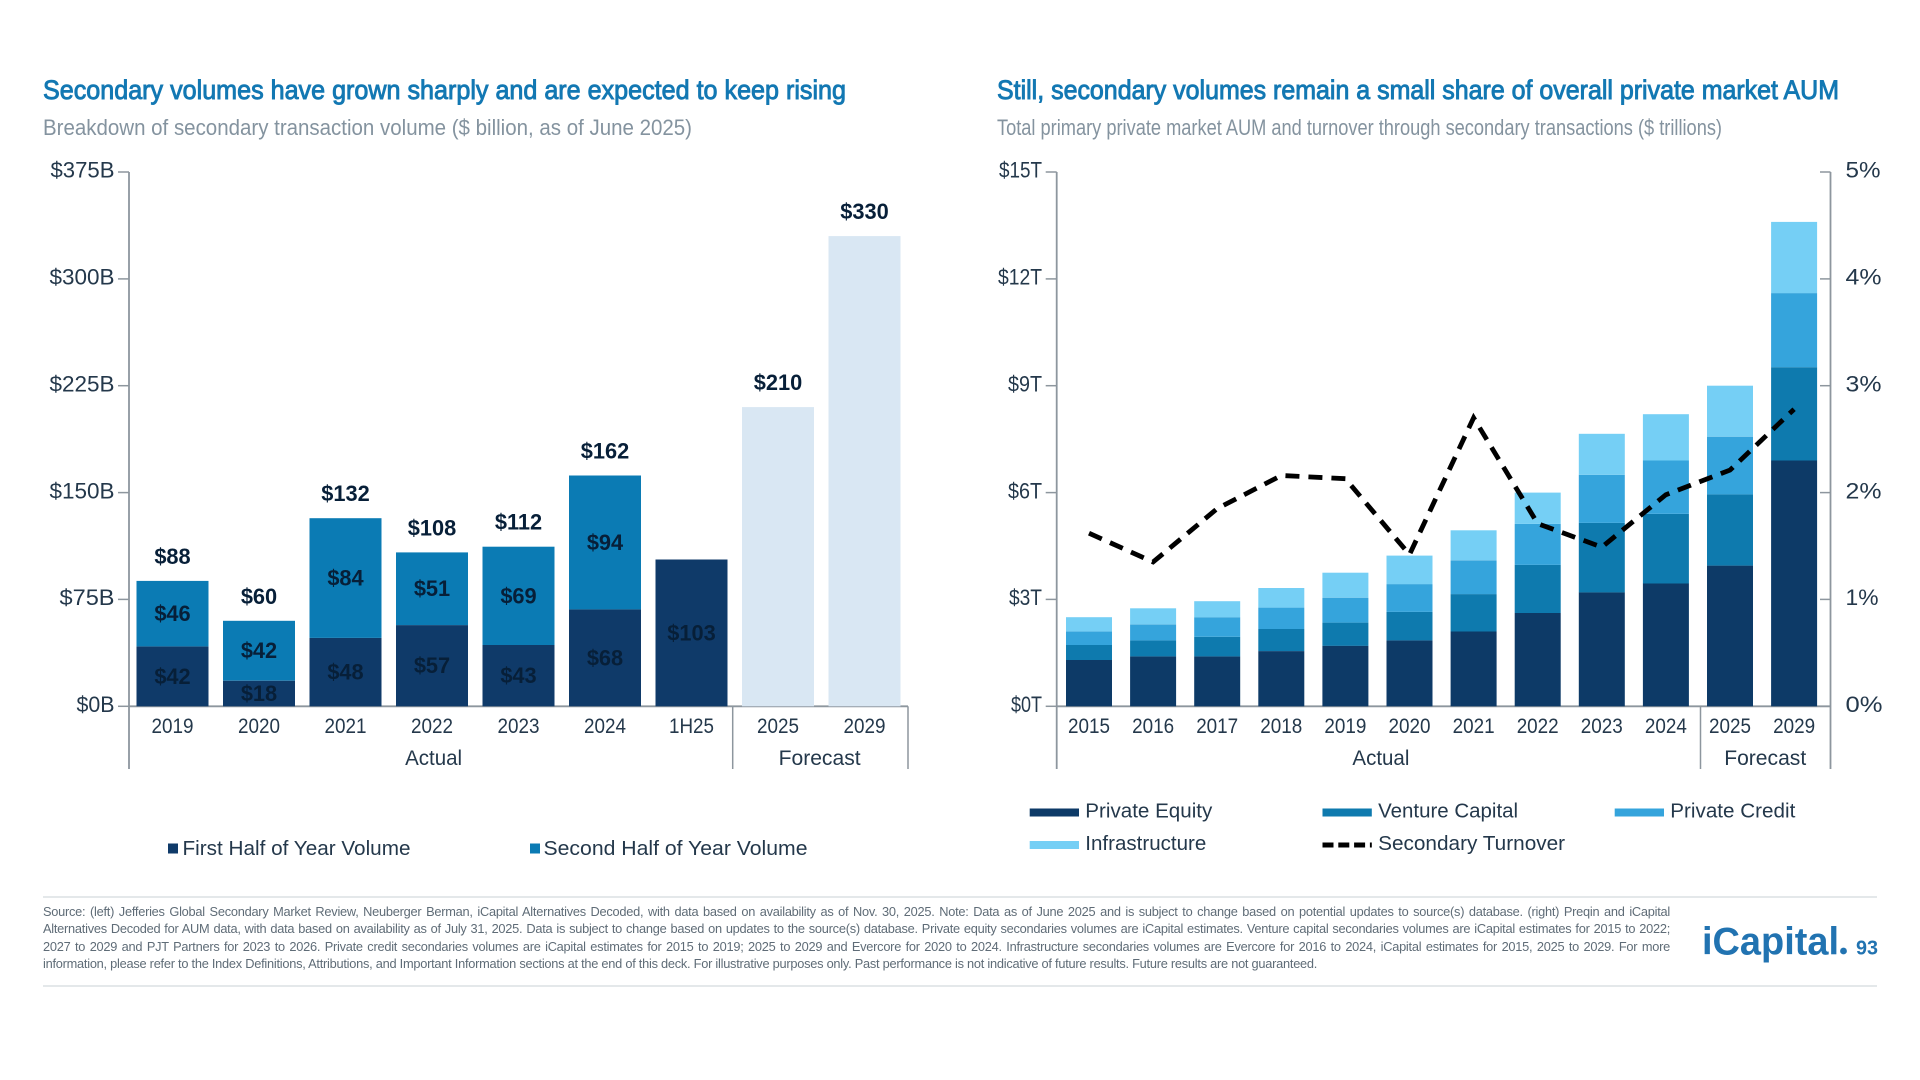  What do you see at coordinates (676, 848) in the screenshot?
I see `svg-text: Second Half of Year Volume` at bounding box center [676, 848].